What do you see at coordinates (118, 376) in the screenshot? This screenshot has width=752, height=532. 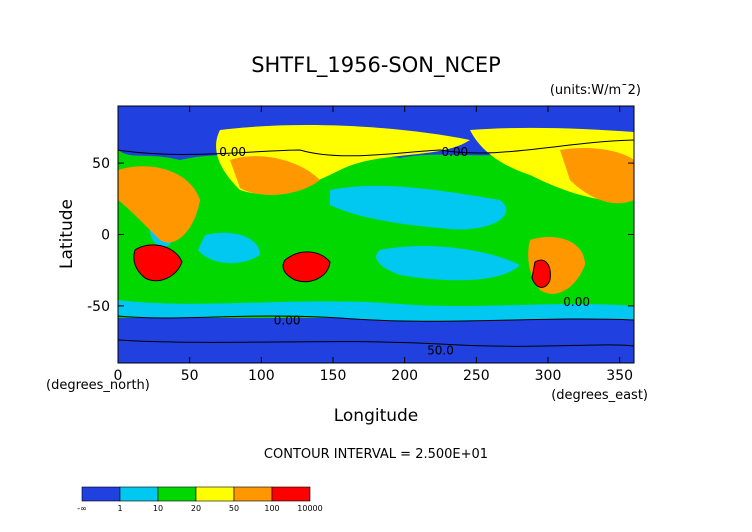 I see `x-tick-label: 0` at bounding box center [118, 376].